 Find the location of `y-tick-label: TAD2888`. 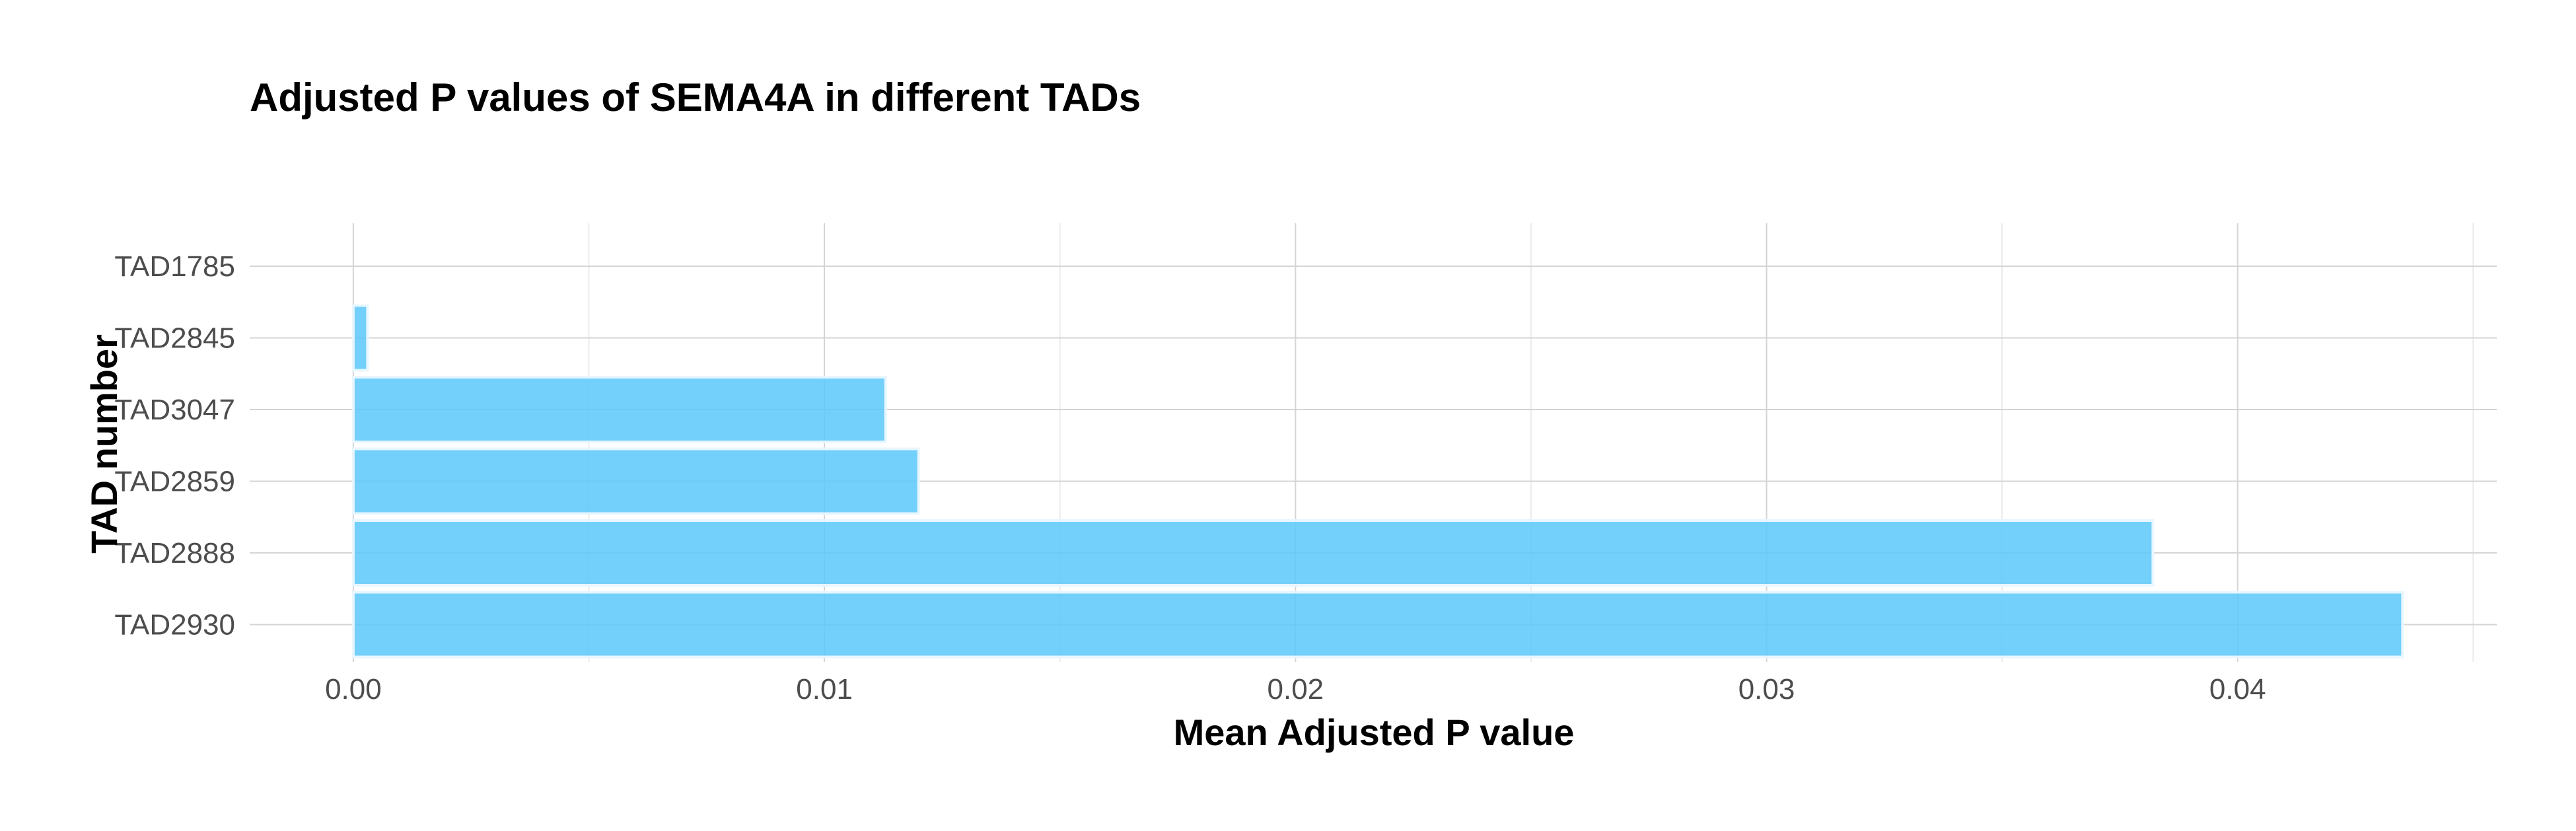

y-tick-label: TAD2888 is located at coordinates (174, 553).